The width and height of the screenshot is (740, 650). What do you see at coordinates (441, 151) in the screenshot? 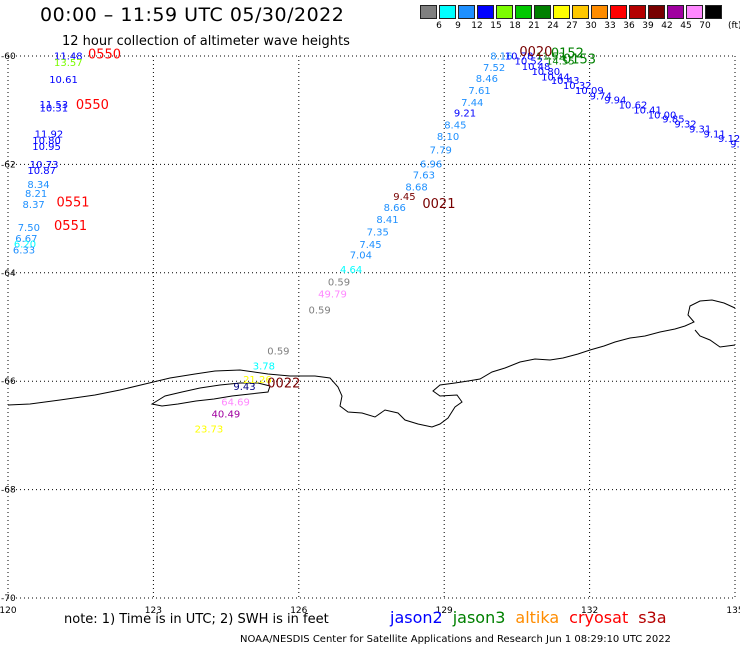
I see `wave-height-value: 7.79` at bounding box center [441, 151].